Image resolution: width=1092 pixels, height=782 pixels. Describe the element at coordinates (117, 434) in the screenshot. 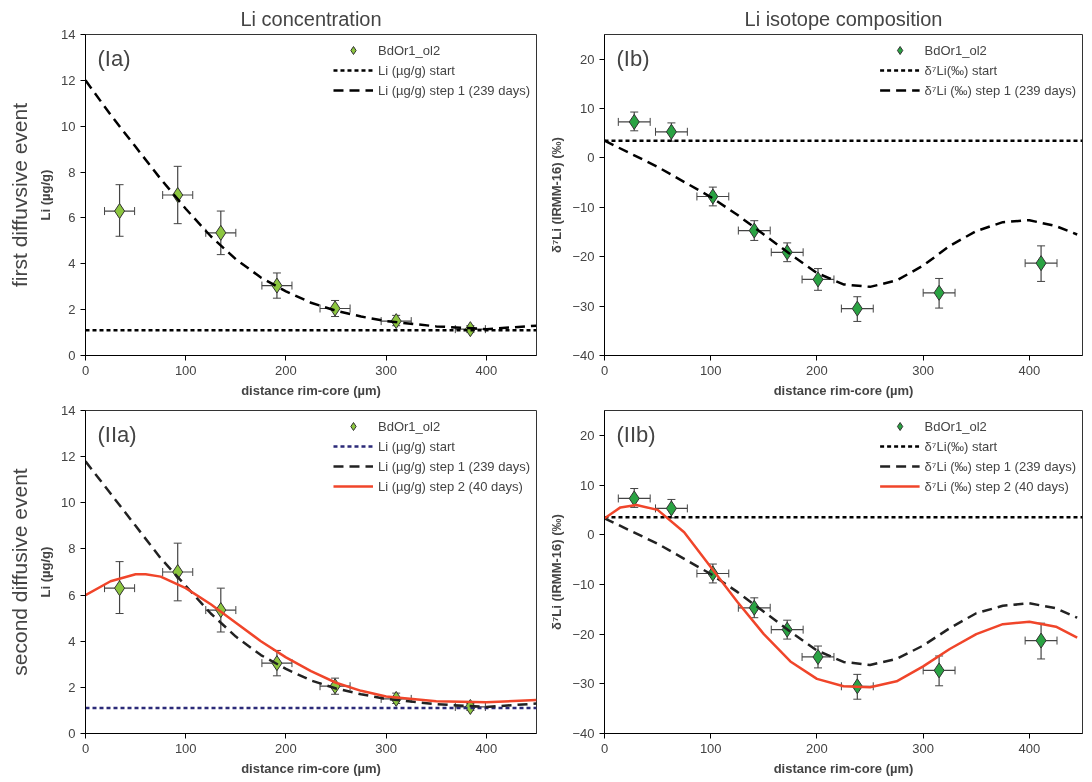

I see `annotation: (IIa)` at that location.